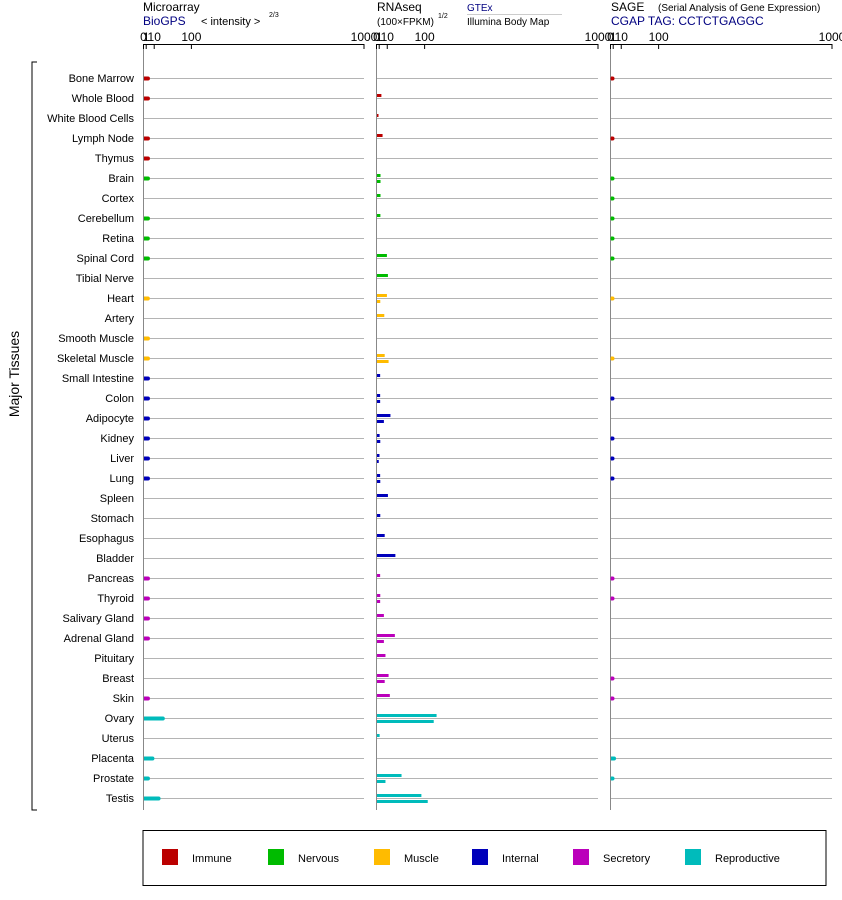  What do you see at coordinates (106, 219) in the screenshot?
I see `tissue-label-cerebellum: Cerebellum` at bounding box center [106, 219].